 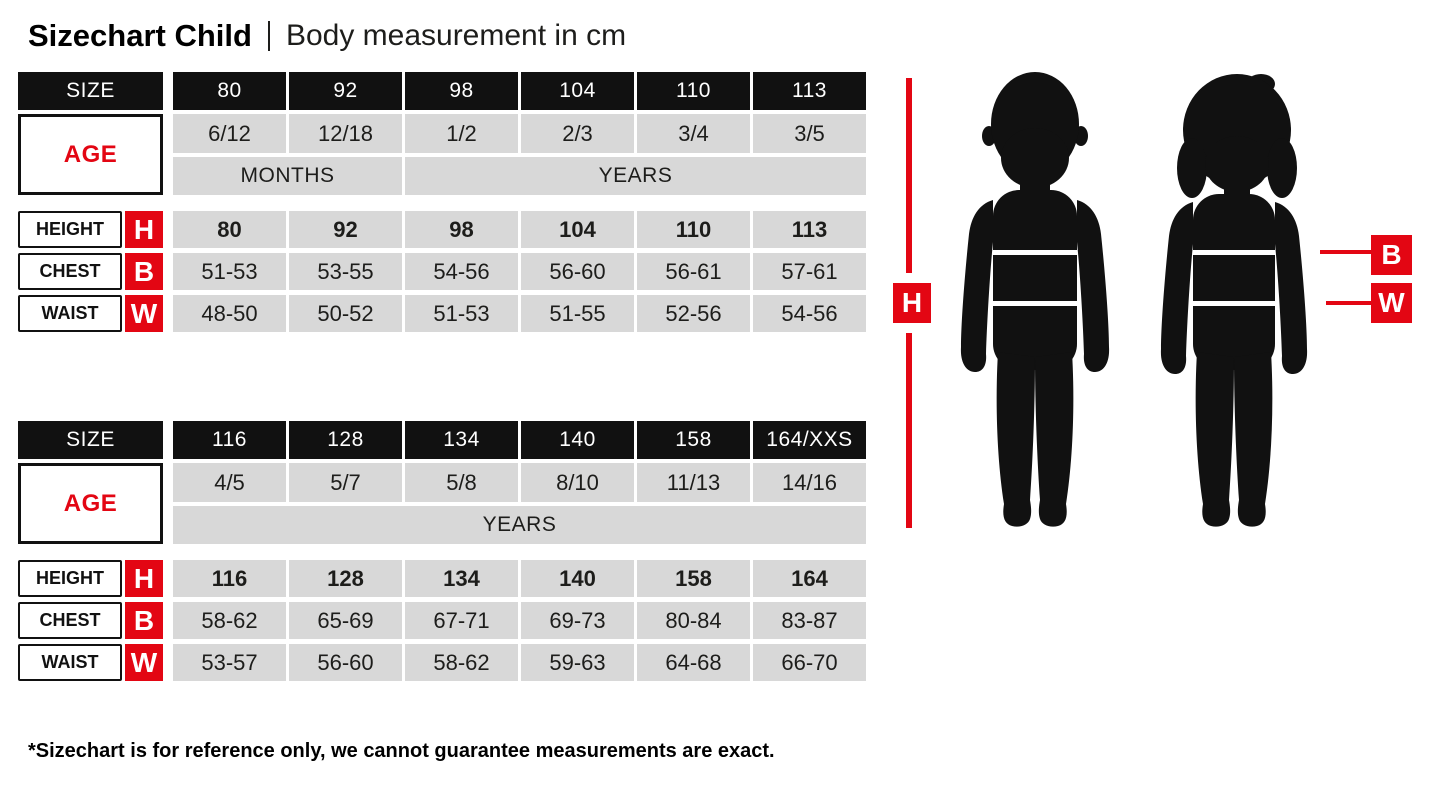 What do you see at coordinates (693, 662) in the screenshot?
I see `table2-waist-4: 64-68` at bounding box center [693, 662].